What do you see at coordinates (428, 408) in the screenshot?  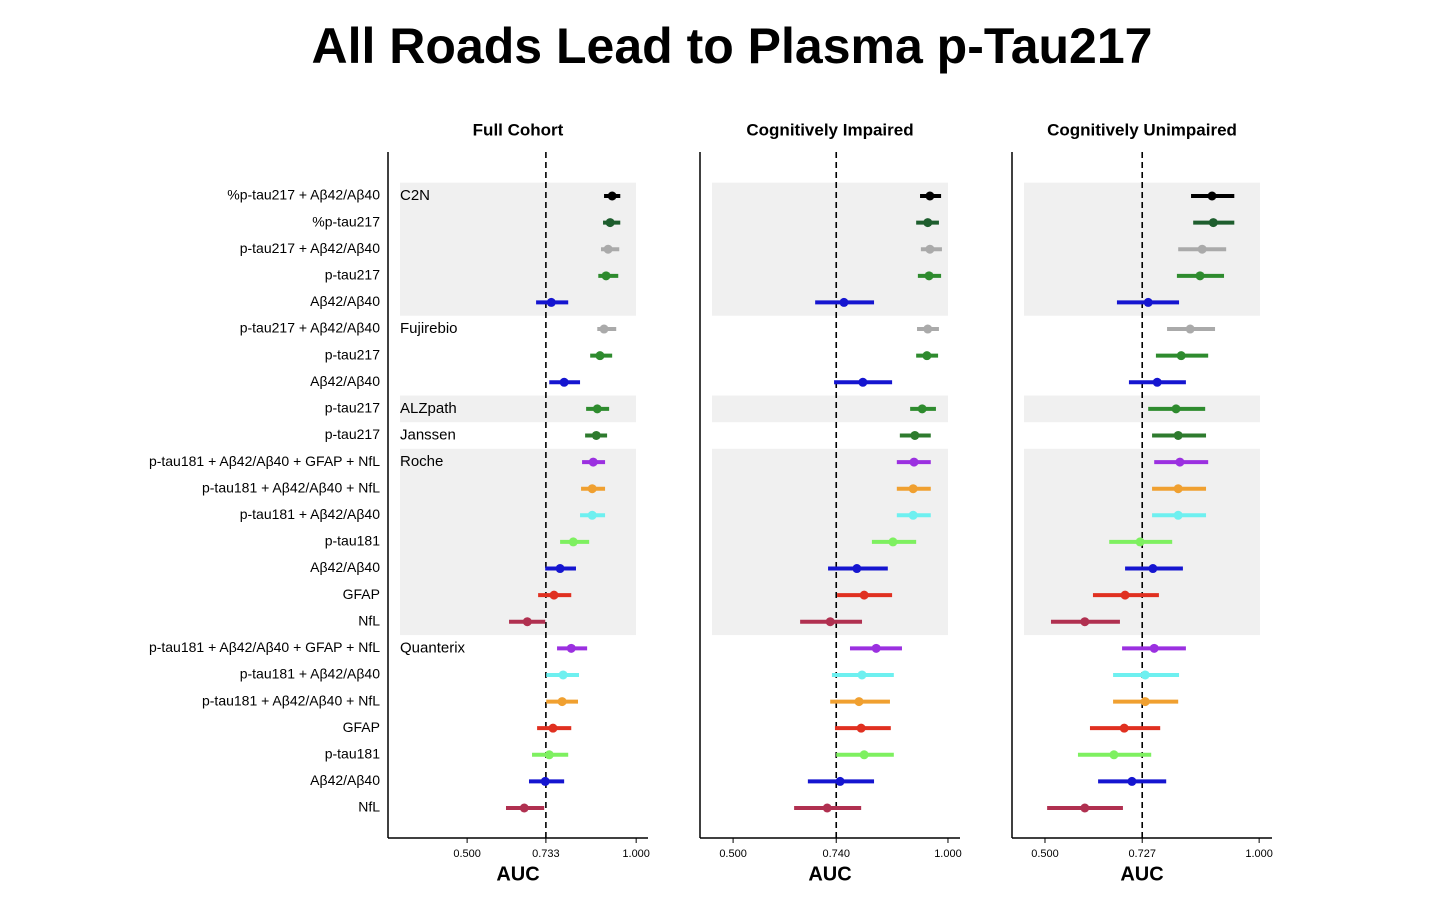 I see `group-label: ALZpath` at bounding box center [428, 408].